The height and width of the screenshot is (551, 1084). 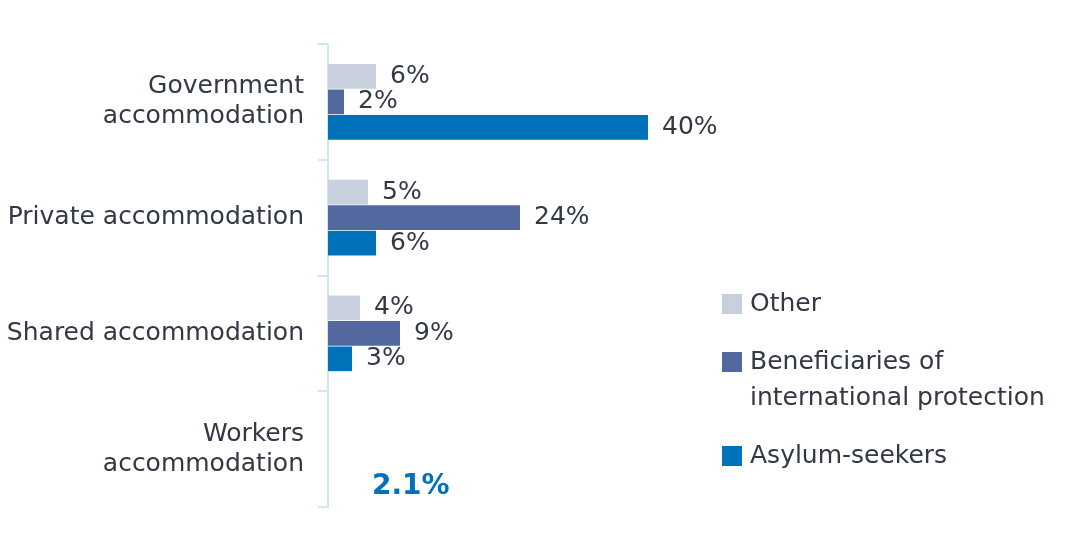 I want to click on data-label: 5%, so click(x=402, y=190).